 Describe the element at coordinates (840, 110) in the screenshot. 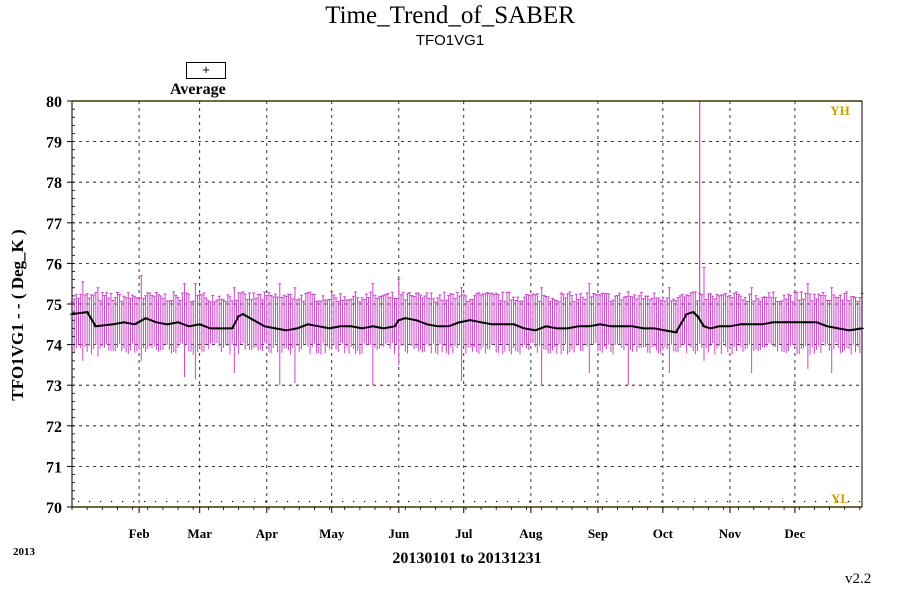

I see `limit-label-yh: YH` at that location.